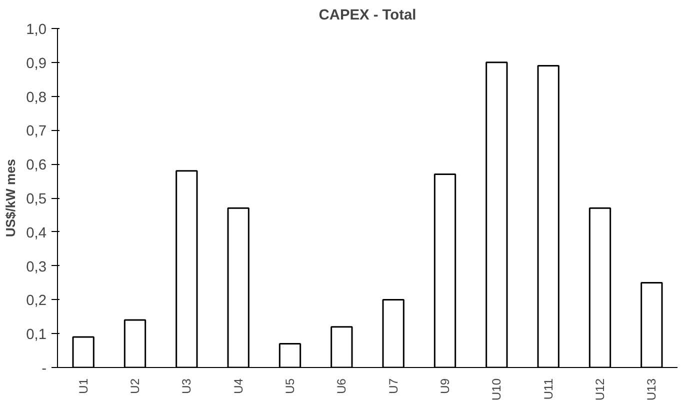 This screenshot has width=687, height=403. Describe the element at coordinates (36, 335) in the screenshot. I see `y-tick-label: 0,1` at that location.